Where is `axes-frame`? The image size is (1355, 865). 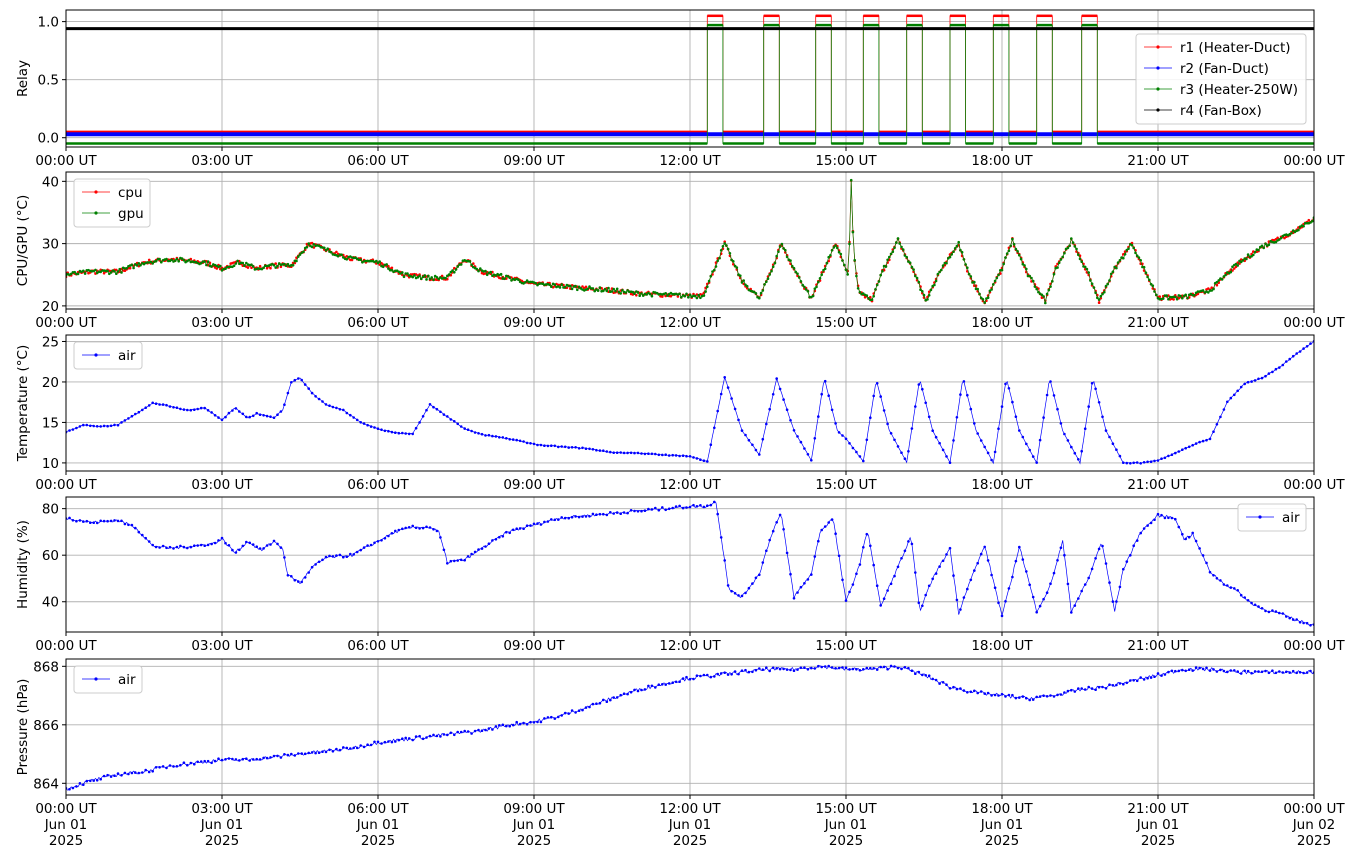
axes-frame is located at coordinates (690, 727).